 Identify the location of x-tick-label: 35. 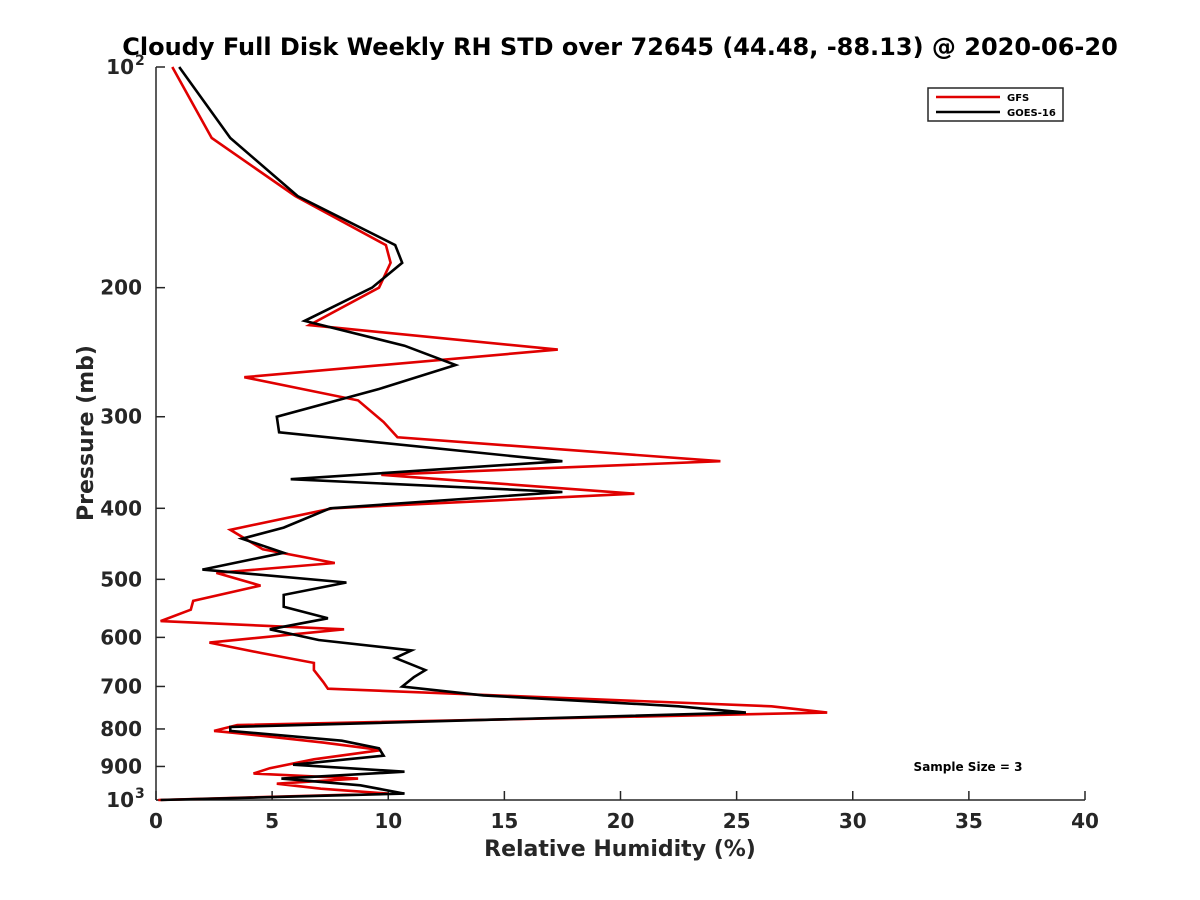
(969, 821).